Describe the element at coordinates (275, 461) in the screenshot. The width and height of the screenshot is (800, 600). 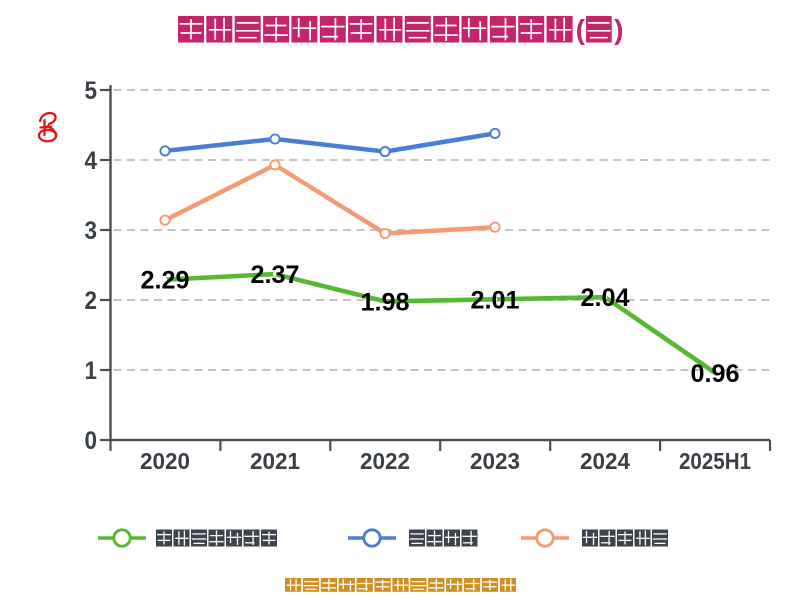
I see `svg-text: 2021` at that location.